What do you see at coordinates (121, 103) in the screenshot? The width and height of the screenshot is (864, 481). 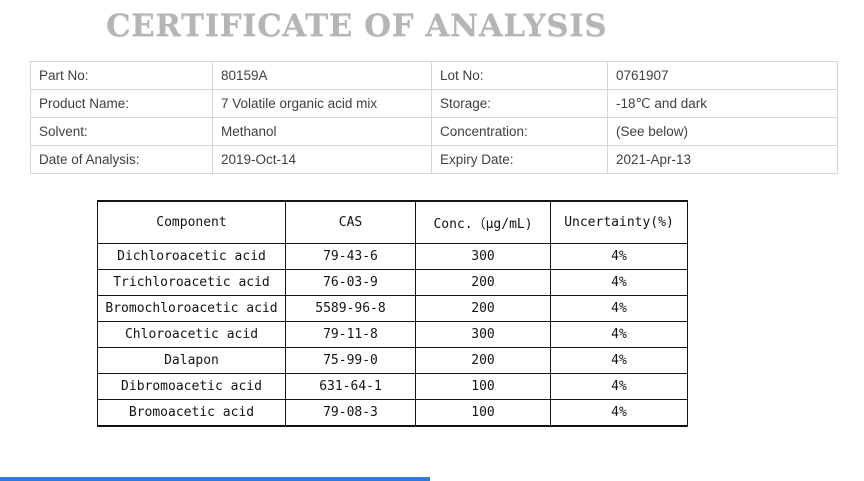 I see `product-name-label: Product Name:` at bounding box center [121, 103].